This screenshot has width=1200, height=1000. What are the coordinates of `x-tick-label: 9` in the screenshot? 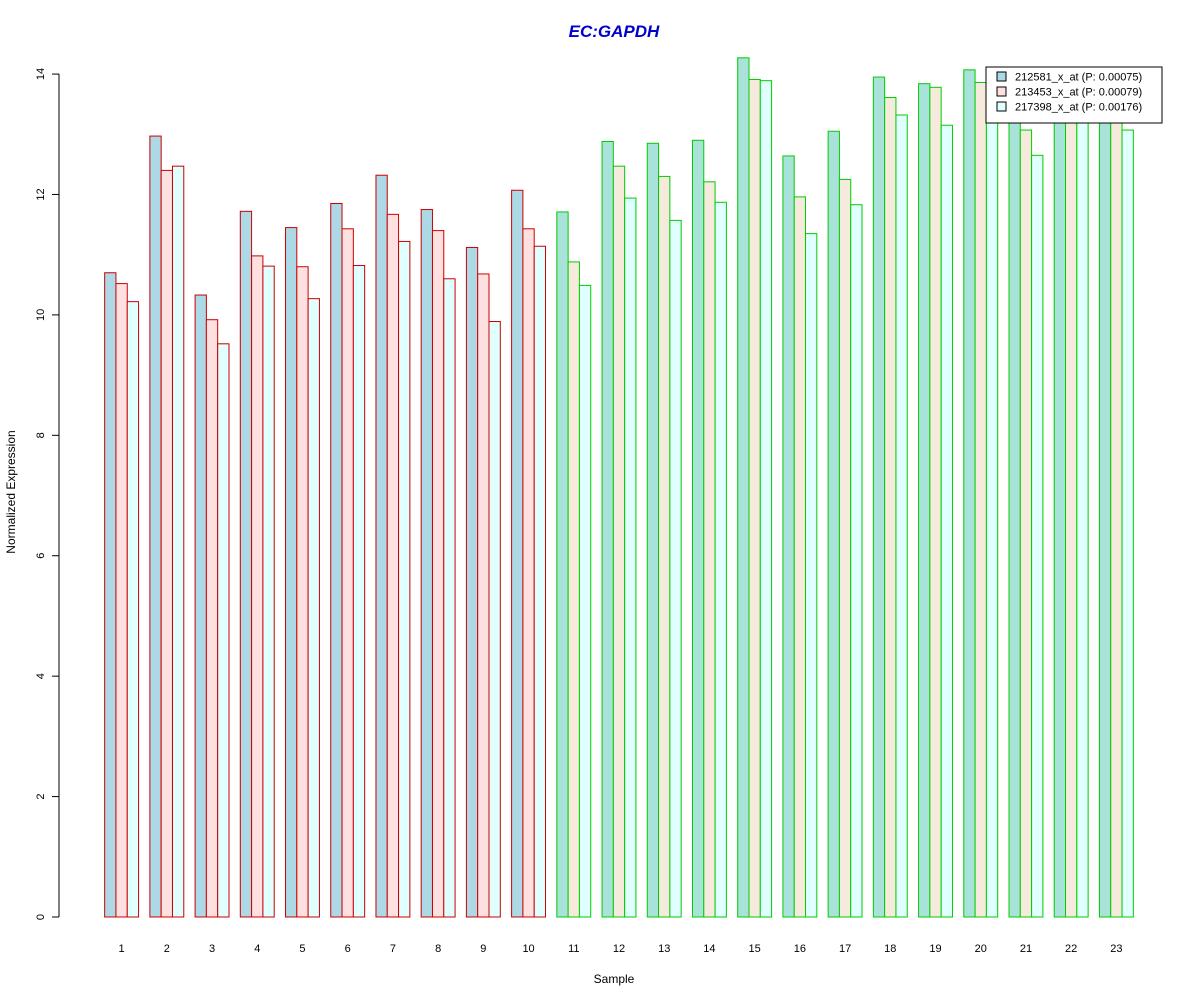 It's located at (483, 949).